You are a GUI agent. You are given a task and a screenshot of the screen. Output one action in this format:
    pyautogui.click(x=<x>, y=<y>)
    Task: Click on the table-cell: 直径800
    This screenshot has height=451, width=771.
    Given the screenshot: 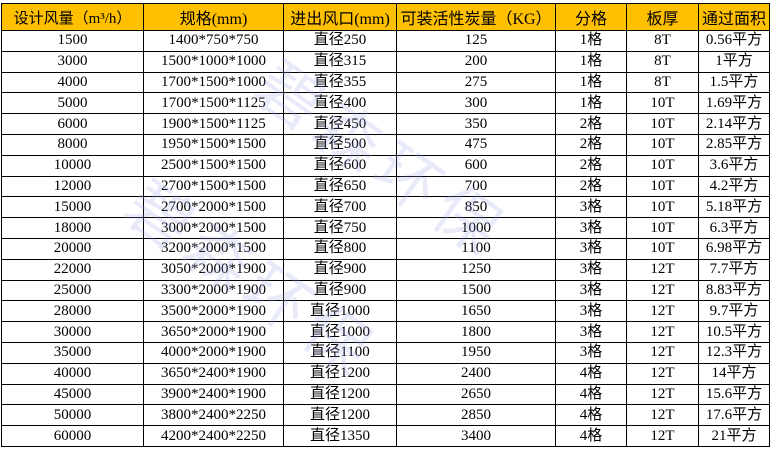 What is the action you would take?
    pyautogui.click(x=340, y=248)
    